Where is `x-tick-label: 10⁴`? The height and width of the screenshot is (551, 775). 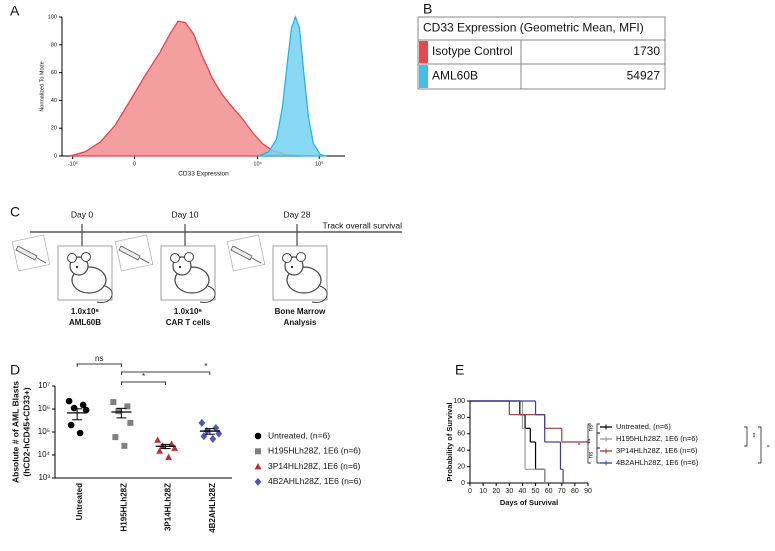
x-tick-label: 10⁴ is located at coordinates (257, 163).